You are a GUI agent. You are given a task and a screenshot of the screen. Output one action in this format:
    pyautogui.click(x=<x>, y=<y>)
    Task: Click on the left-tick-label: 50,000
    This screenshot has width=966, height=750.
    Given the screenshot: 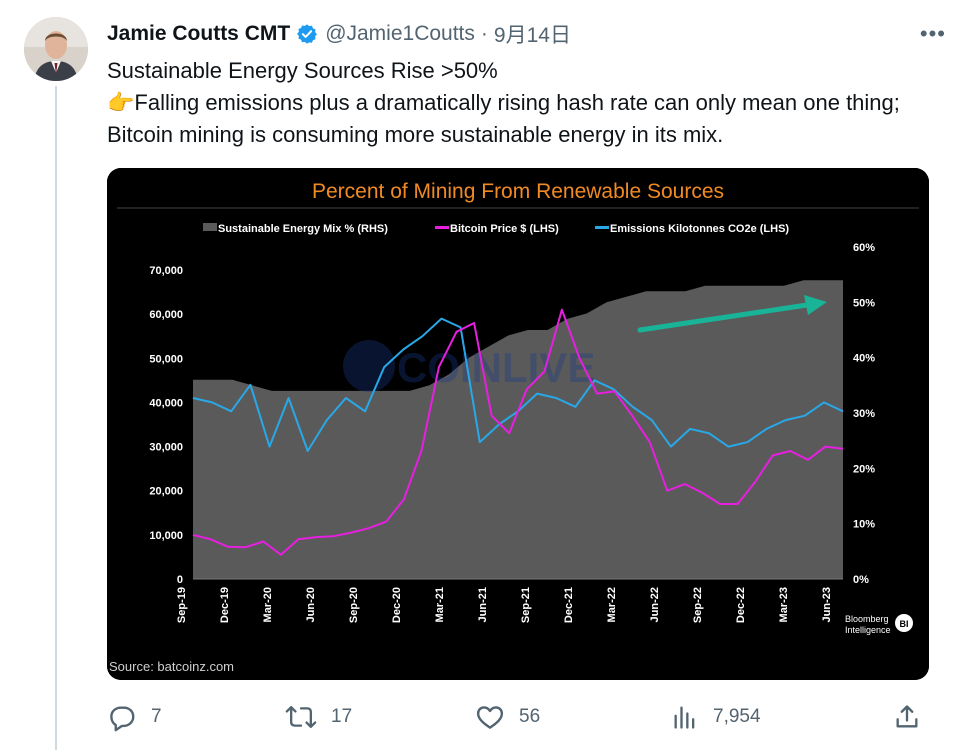 What is the action you would take?
    pyautogui.click(x=166, y=359)
    